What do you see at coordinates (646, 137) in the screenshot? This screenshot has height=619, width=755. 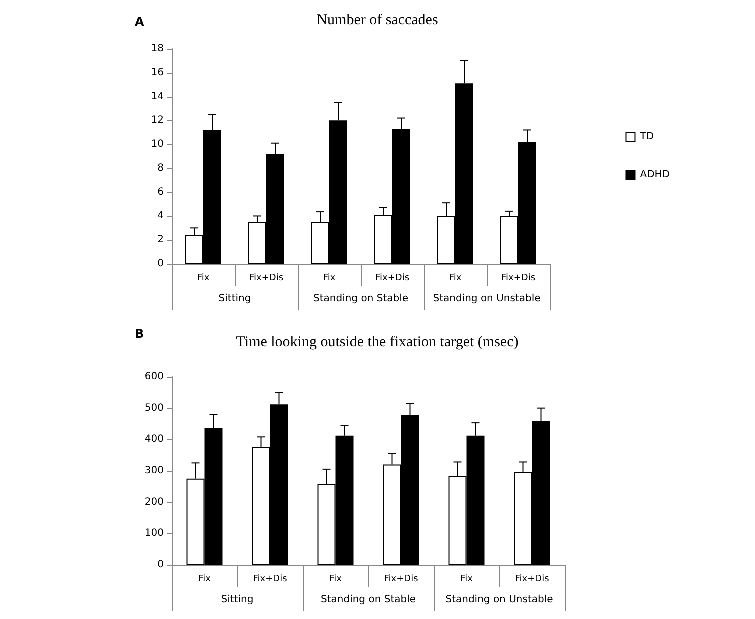 I see `legend-label: TD` at bounding box center [646, 137].